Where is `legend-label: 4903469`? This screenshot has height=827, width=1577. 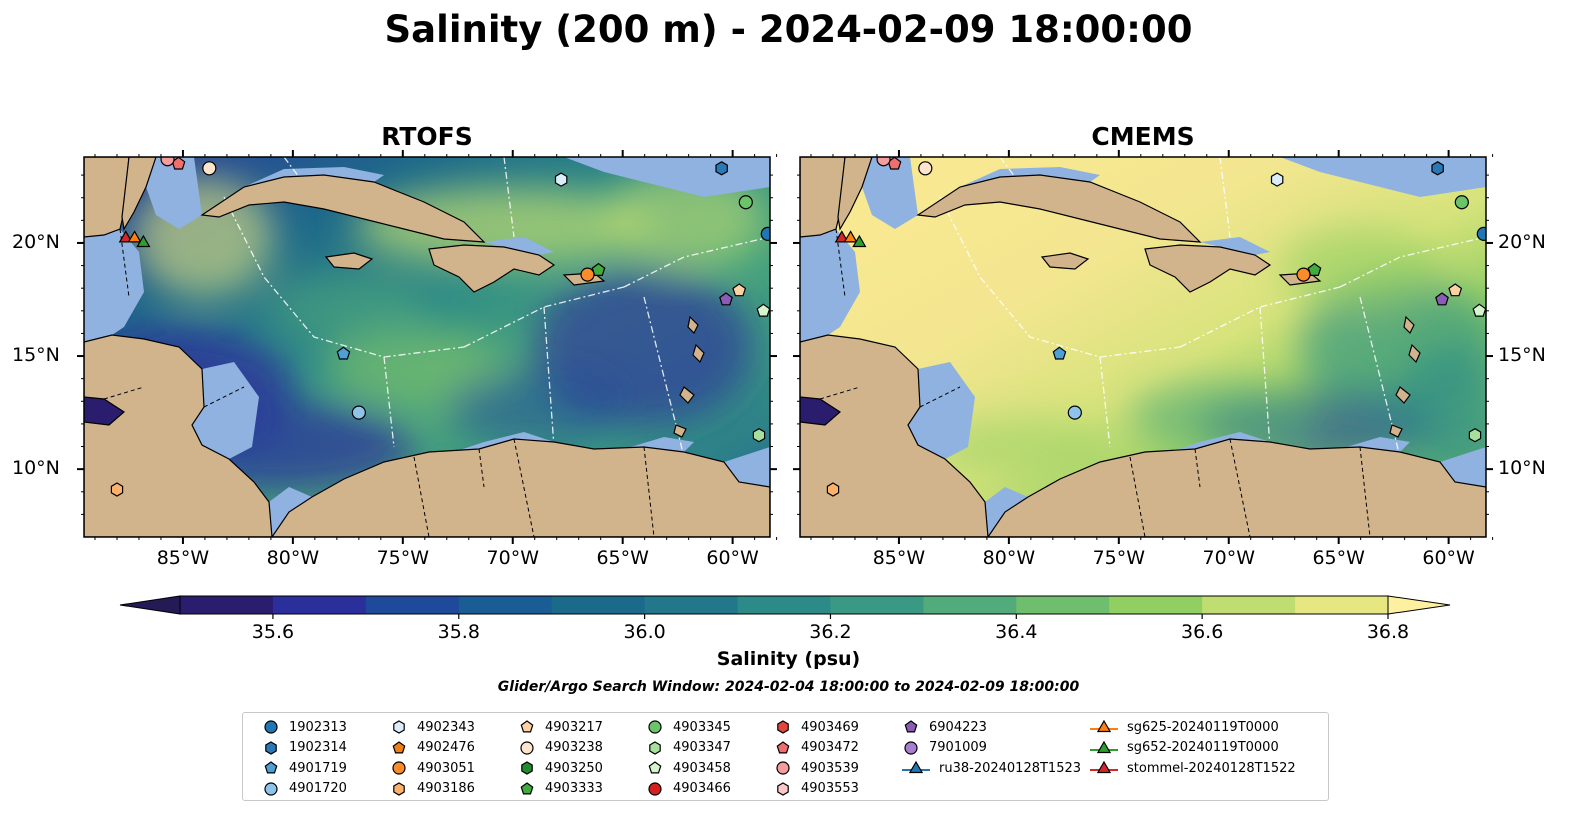
legend-label: 4903469 is located at coordinates (830, 727).